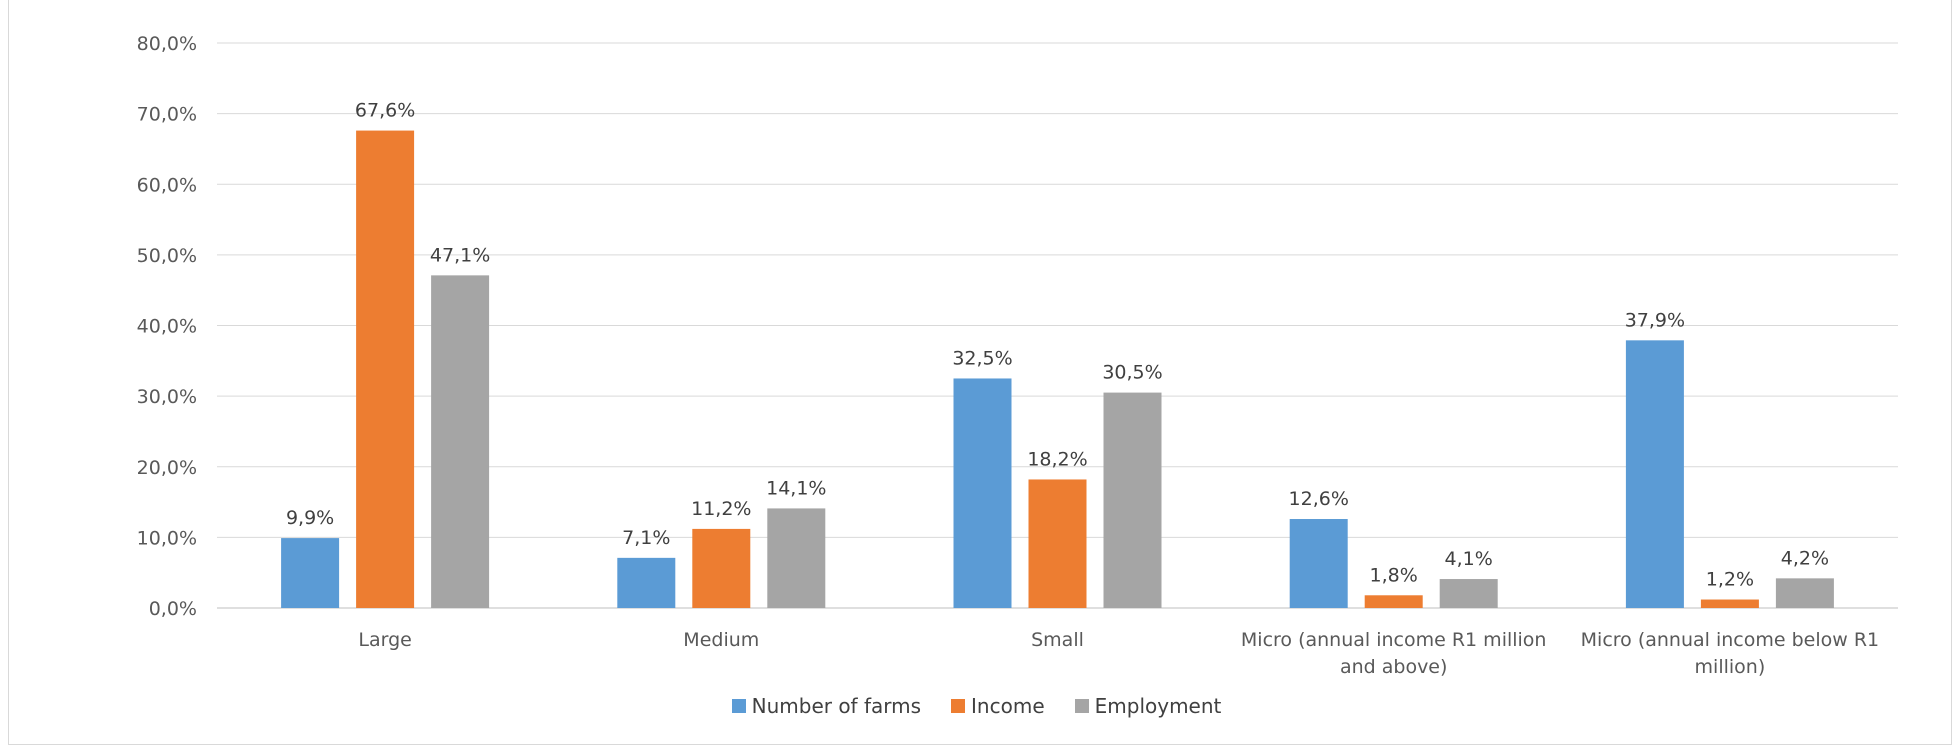 This screenshot has width=1953, height=746. I want to click on data-label: 1,2%, so click(1730, 580).